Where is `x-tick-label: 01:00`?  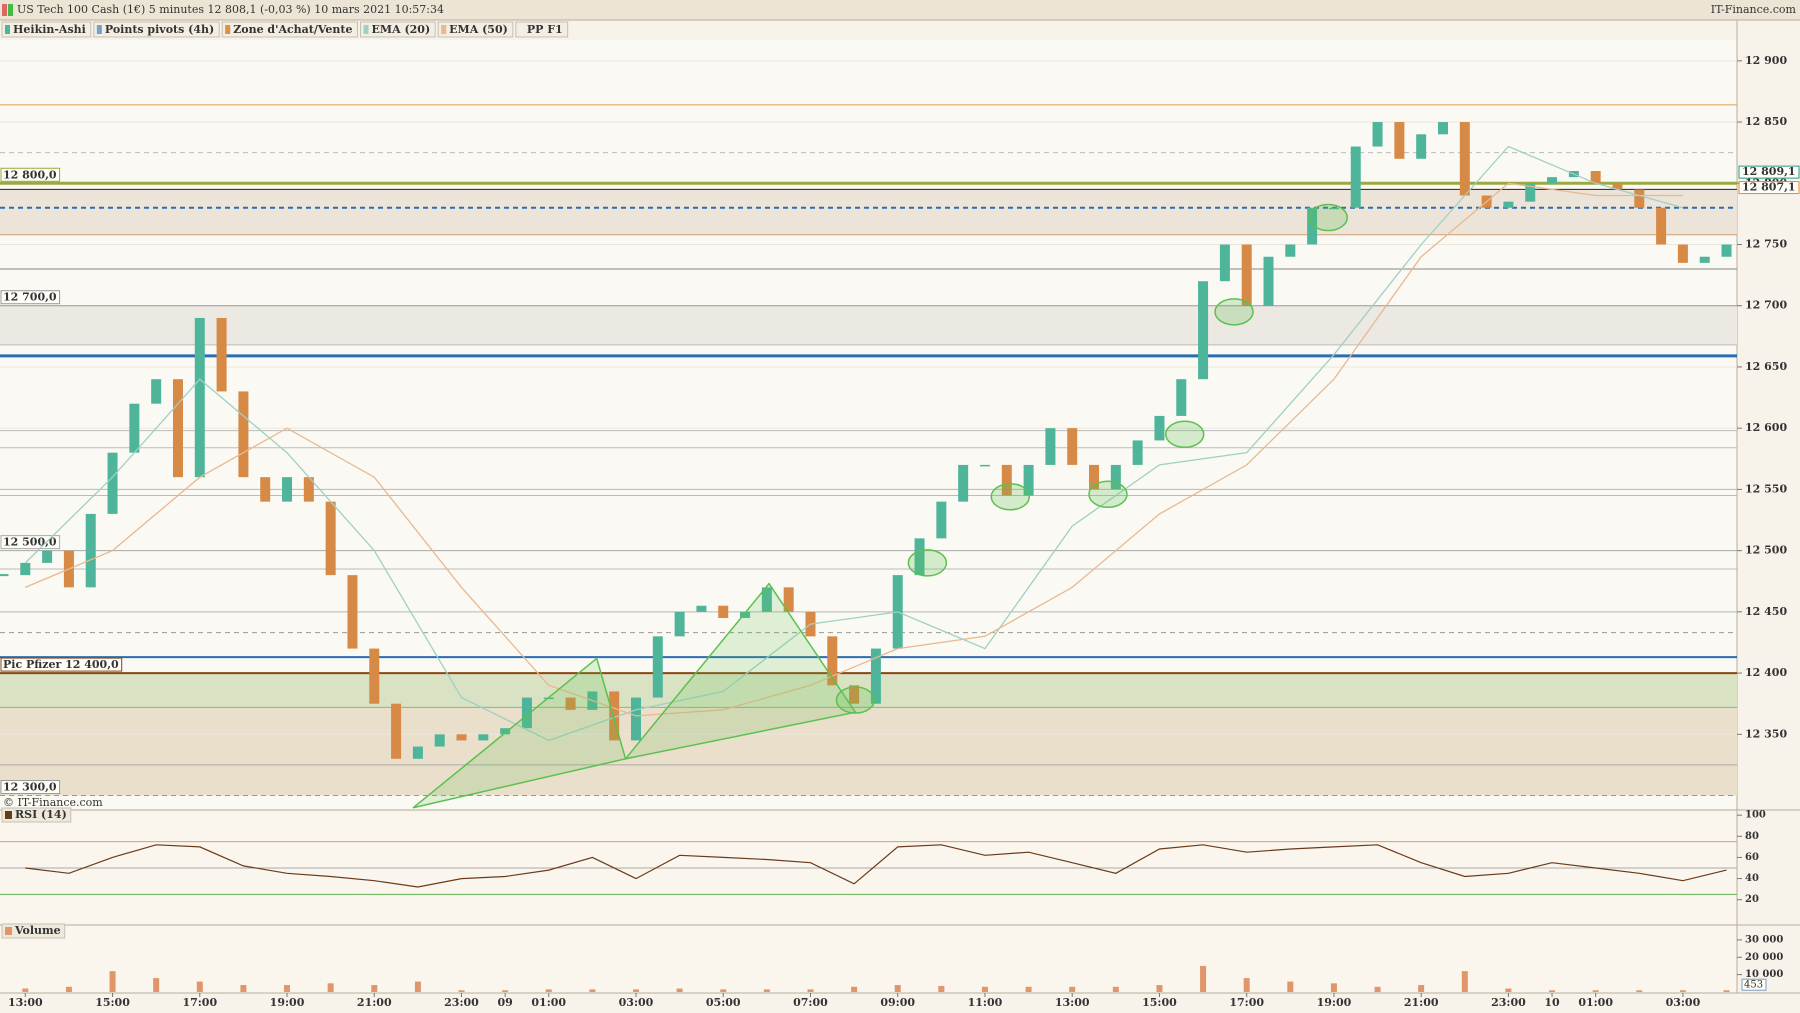 x-tick-label: 01:00 is located at coordinates (1595, 1002).